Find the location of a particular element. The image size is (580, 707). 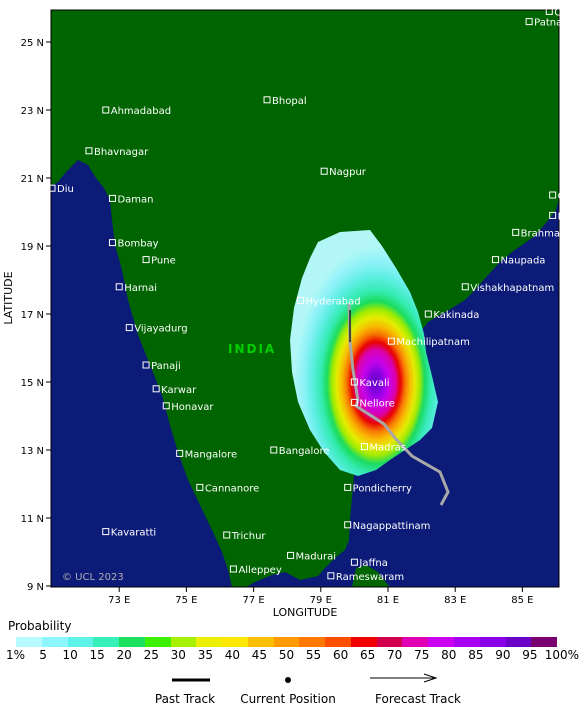

city-marker: Chapdpur is located at coordinates (562, 12).